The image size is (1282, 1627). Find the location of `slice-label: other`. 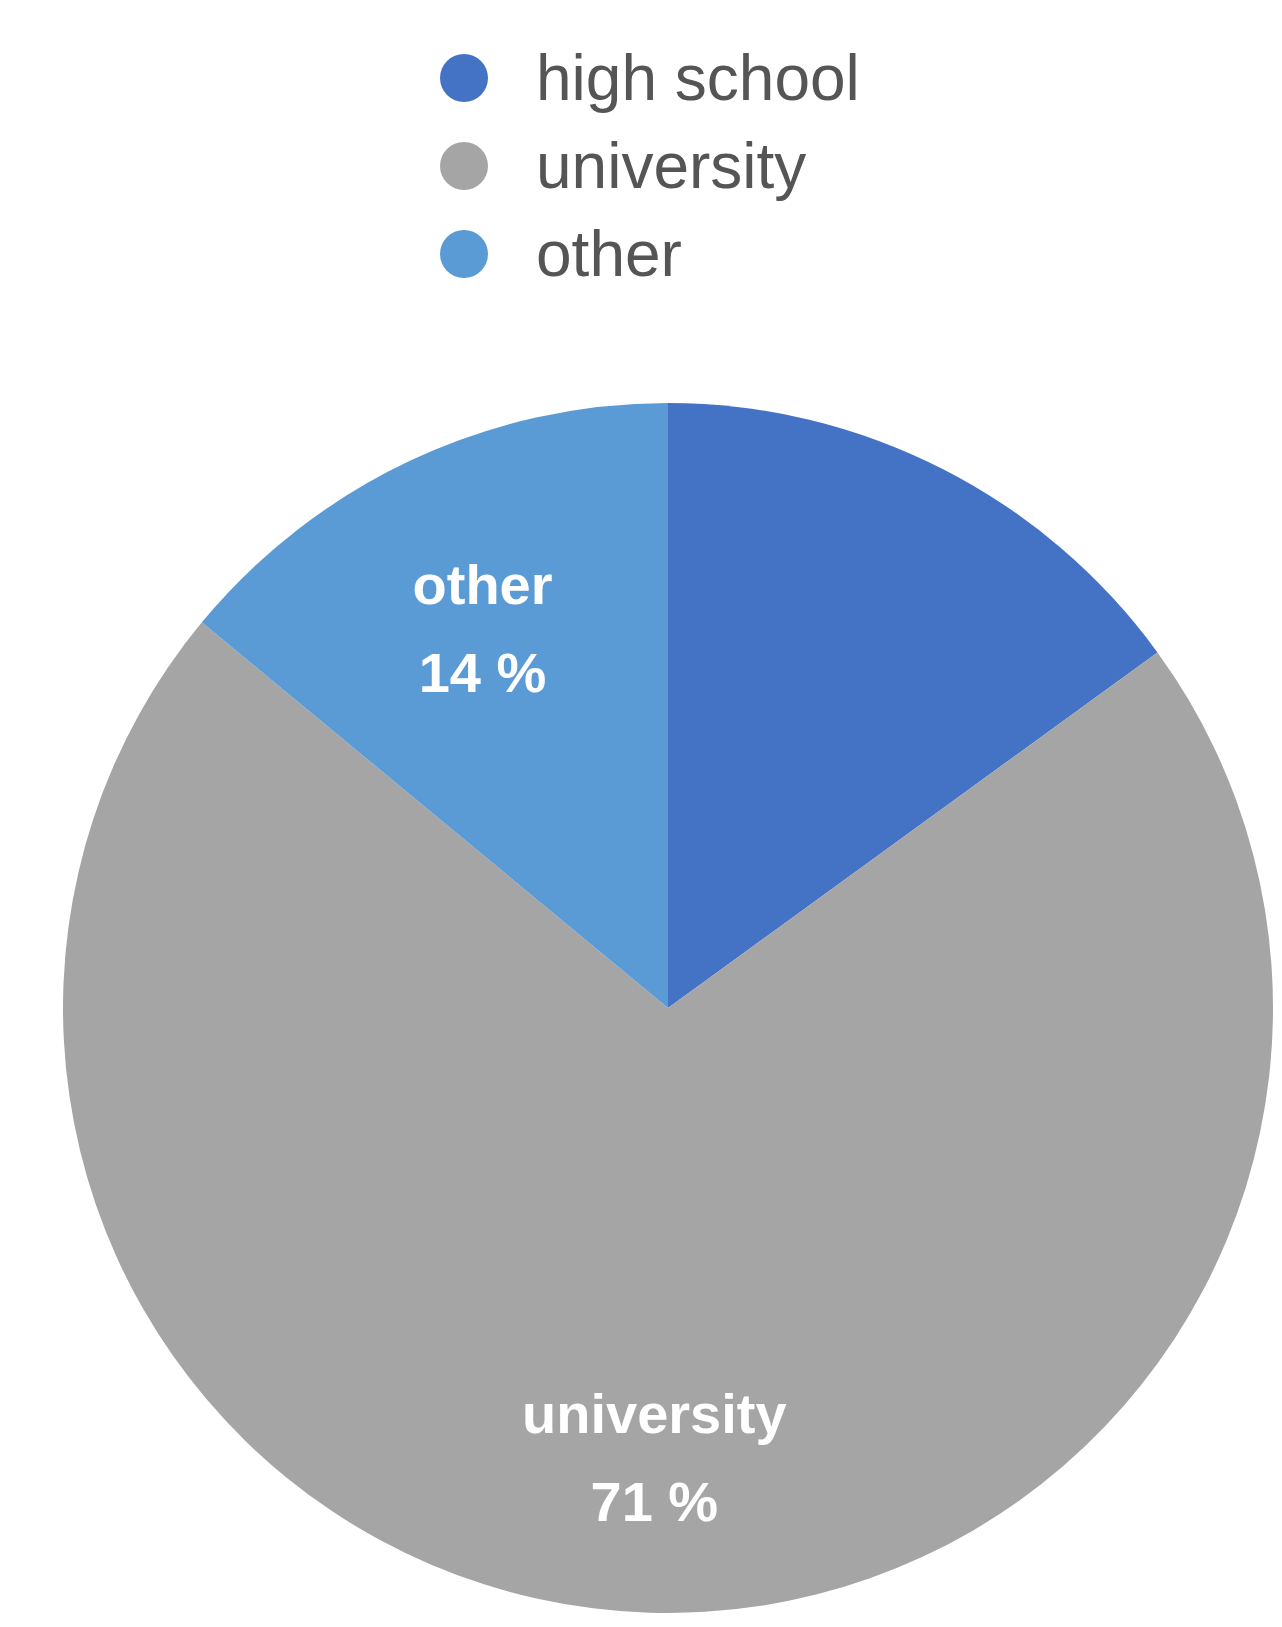

slice-label: other is located at coordinates (482, 584).